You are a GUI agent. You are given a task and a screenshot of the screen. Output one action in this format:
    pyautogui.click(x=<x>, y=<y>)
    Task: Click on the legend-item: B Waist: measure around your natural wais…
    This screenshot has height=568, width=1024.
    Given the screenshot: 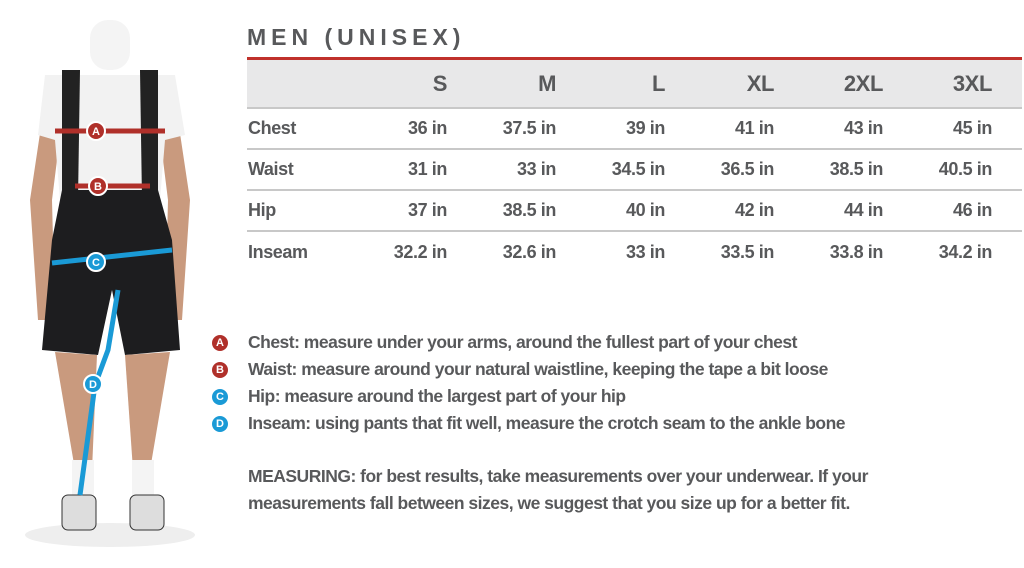 What is the action you would take?
    pyautogui.click(x=528, y=369)
    